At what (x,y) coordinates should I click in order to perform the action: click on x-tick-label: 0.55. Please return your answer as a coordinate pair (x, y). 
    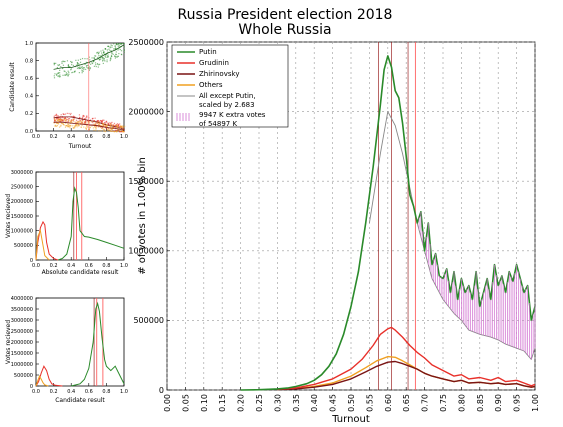
    Looking at the image, I should click on (369, 403).